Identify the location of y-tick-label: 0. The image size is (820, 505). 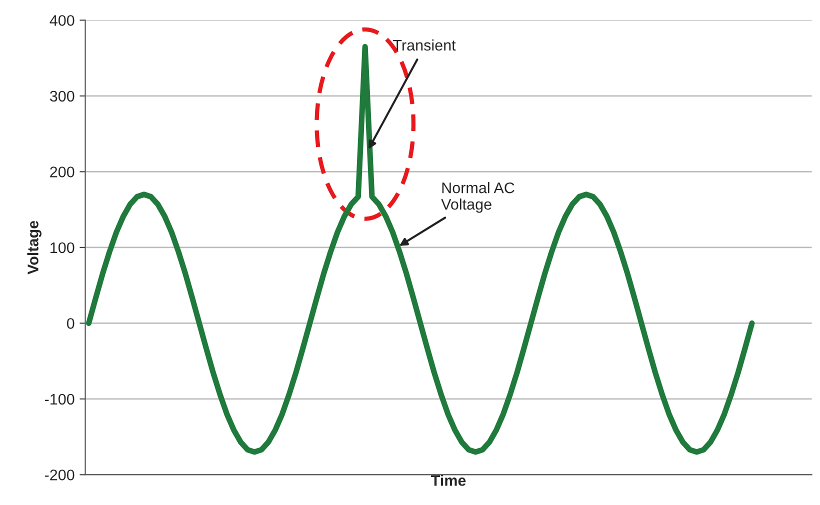
(70, 323).